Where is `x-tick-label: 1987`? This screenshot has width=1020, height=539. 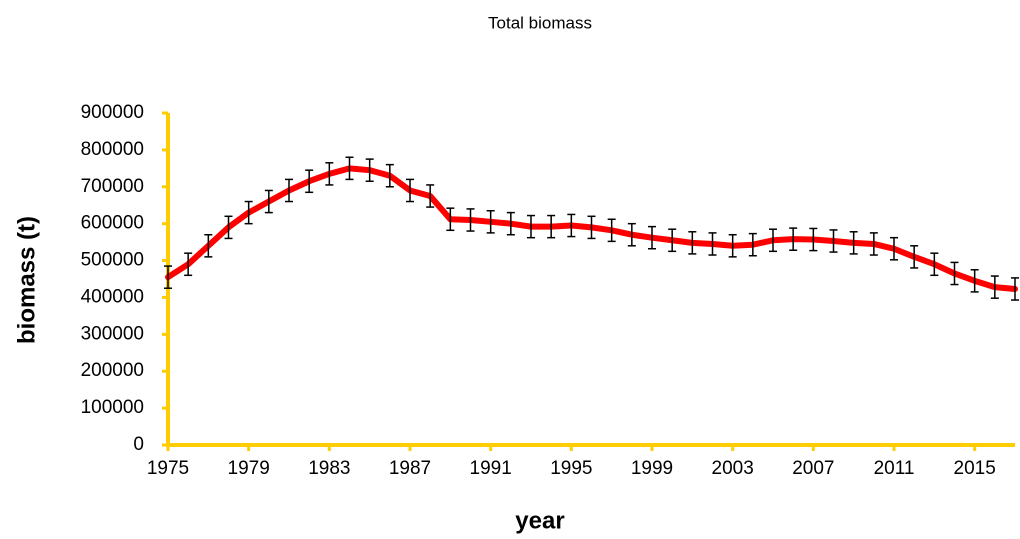 x-tick-label: 1987 is located at coordinates (410, 468).